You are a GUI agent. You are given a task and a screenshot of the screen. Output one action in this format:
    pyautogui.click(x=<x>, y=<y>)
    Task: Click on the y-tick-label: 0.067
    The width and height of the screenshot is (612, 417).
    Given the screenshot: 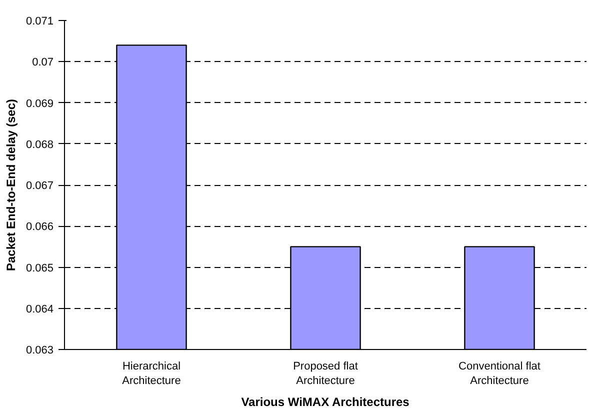 What is the action you would take?
    pyautogui.click(x=40, y=186)
    